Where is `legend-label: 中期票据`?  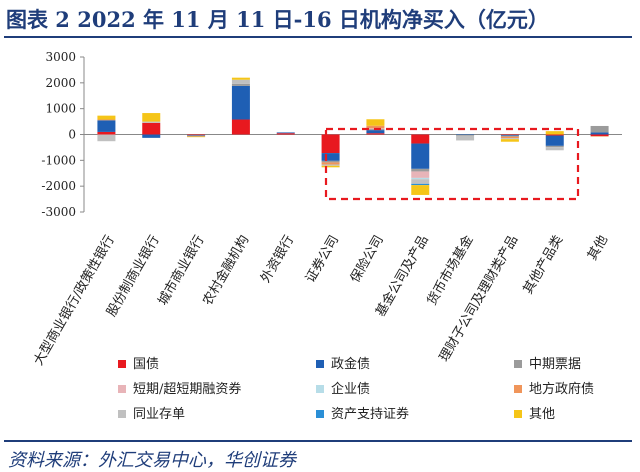 legend-label: 中期票据 is located at coordinates (555, 364).